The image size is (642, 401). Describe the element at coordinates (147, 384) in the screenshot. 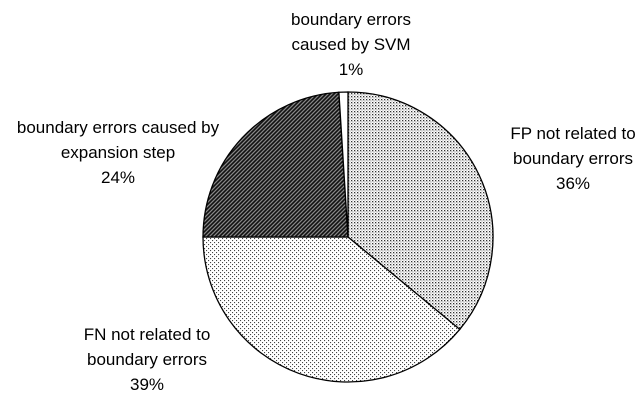

I see `value-label: 39%` at that location.